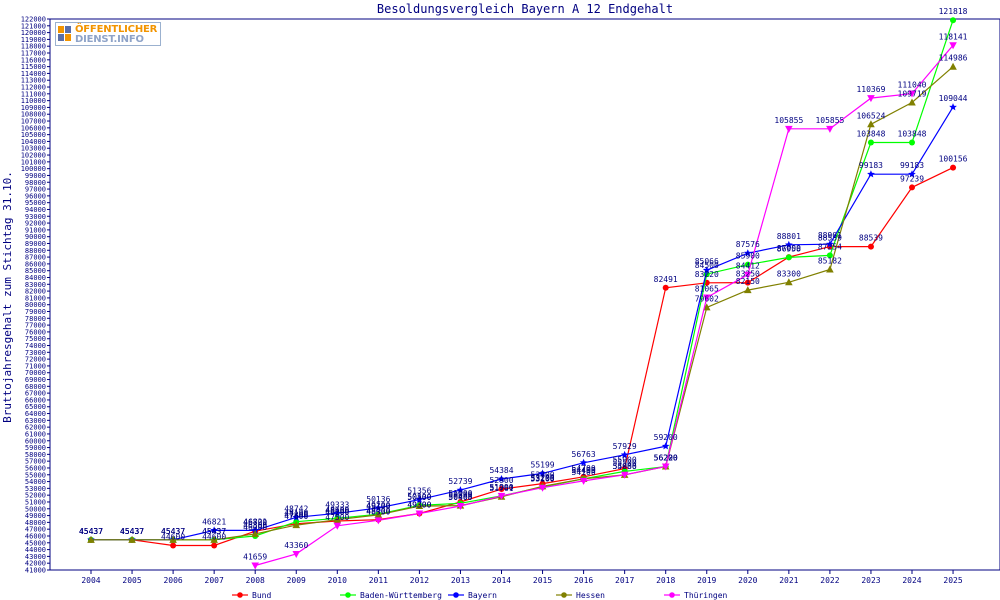 The width and height of the screenshot is (1000, 600). What do you see at coordinates (35, 271) in the screenshot?
I see `y-tick-label: 85000` at bounding box center [35, 271].